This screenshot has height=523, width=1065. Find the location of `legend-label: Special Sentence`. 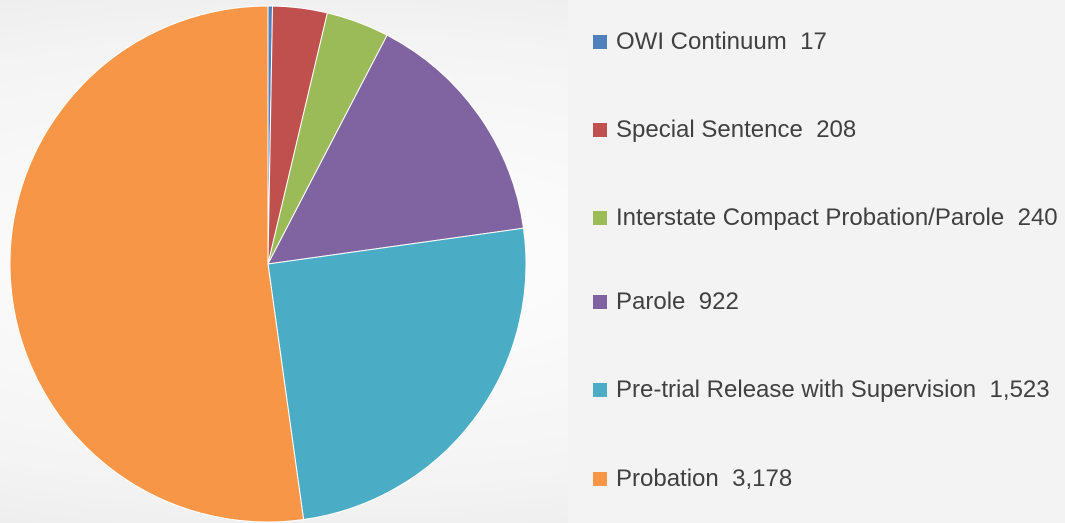

legend-label: Special Sentence is located at coordinates (709, 129).